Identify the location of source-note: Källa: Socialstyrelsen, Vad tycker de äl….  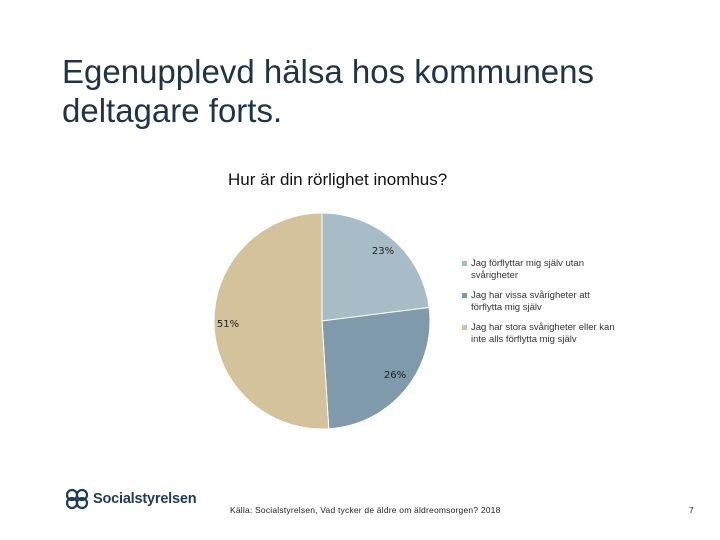
(365, 510).